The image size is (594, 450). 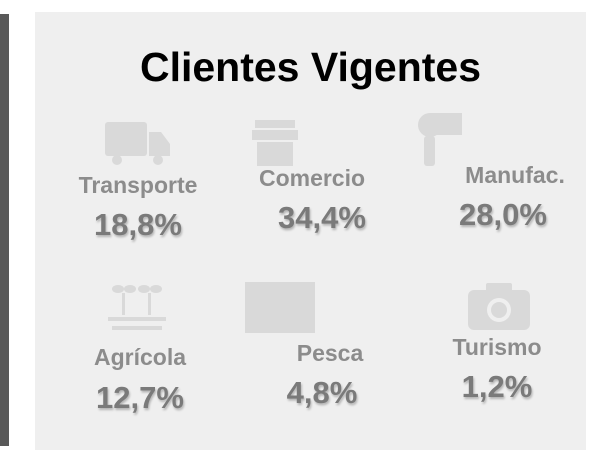 I want to click on item-value: 4,8%, so click(x=322, y=392).